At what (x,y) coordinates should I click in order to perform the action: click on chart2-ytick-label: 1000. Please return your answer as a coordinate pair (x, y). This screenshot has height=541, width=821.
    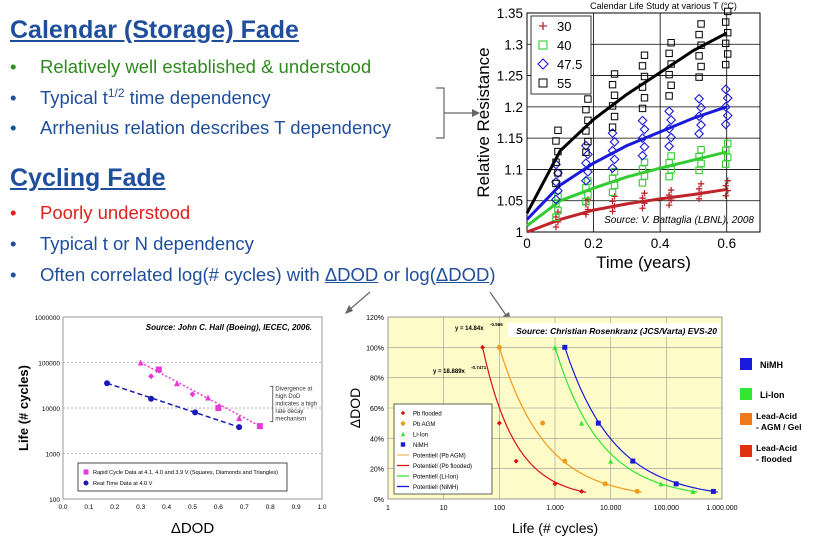
    Looking at the image, I should click on (53, 455).